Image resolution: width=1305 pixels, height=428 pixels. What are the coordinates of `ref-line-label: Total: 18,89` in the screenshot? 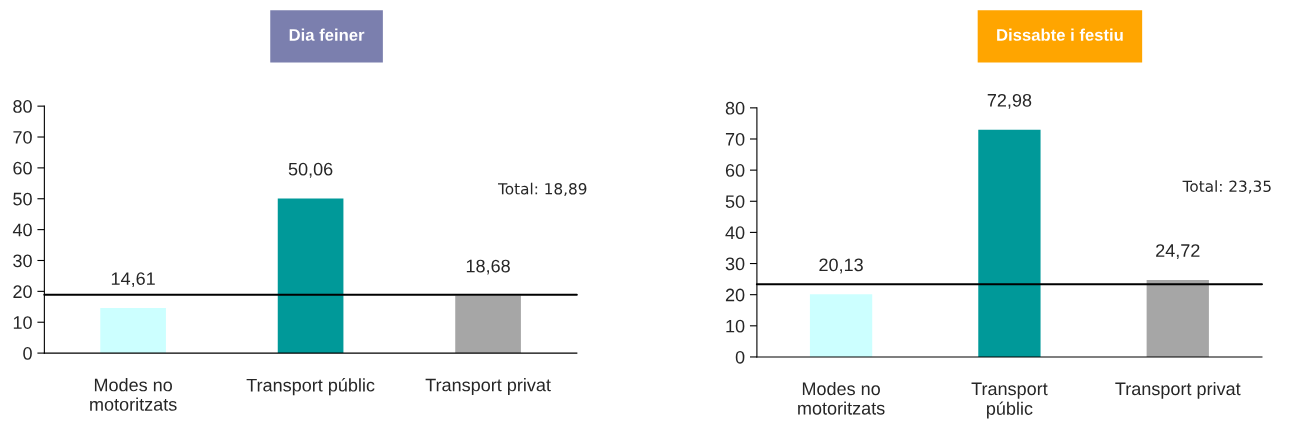 It's located at (542, 189).